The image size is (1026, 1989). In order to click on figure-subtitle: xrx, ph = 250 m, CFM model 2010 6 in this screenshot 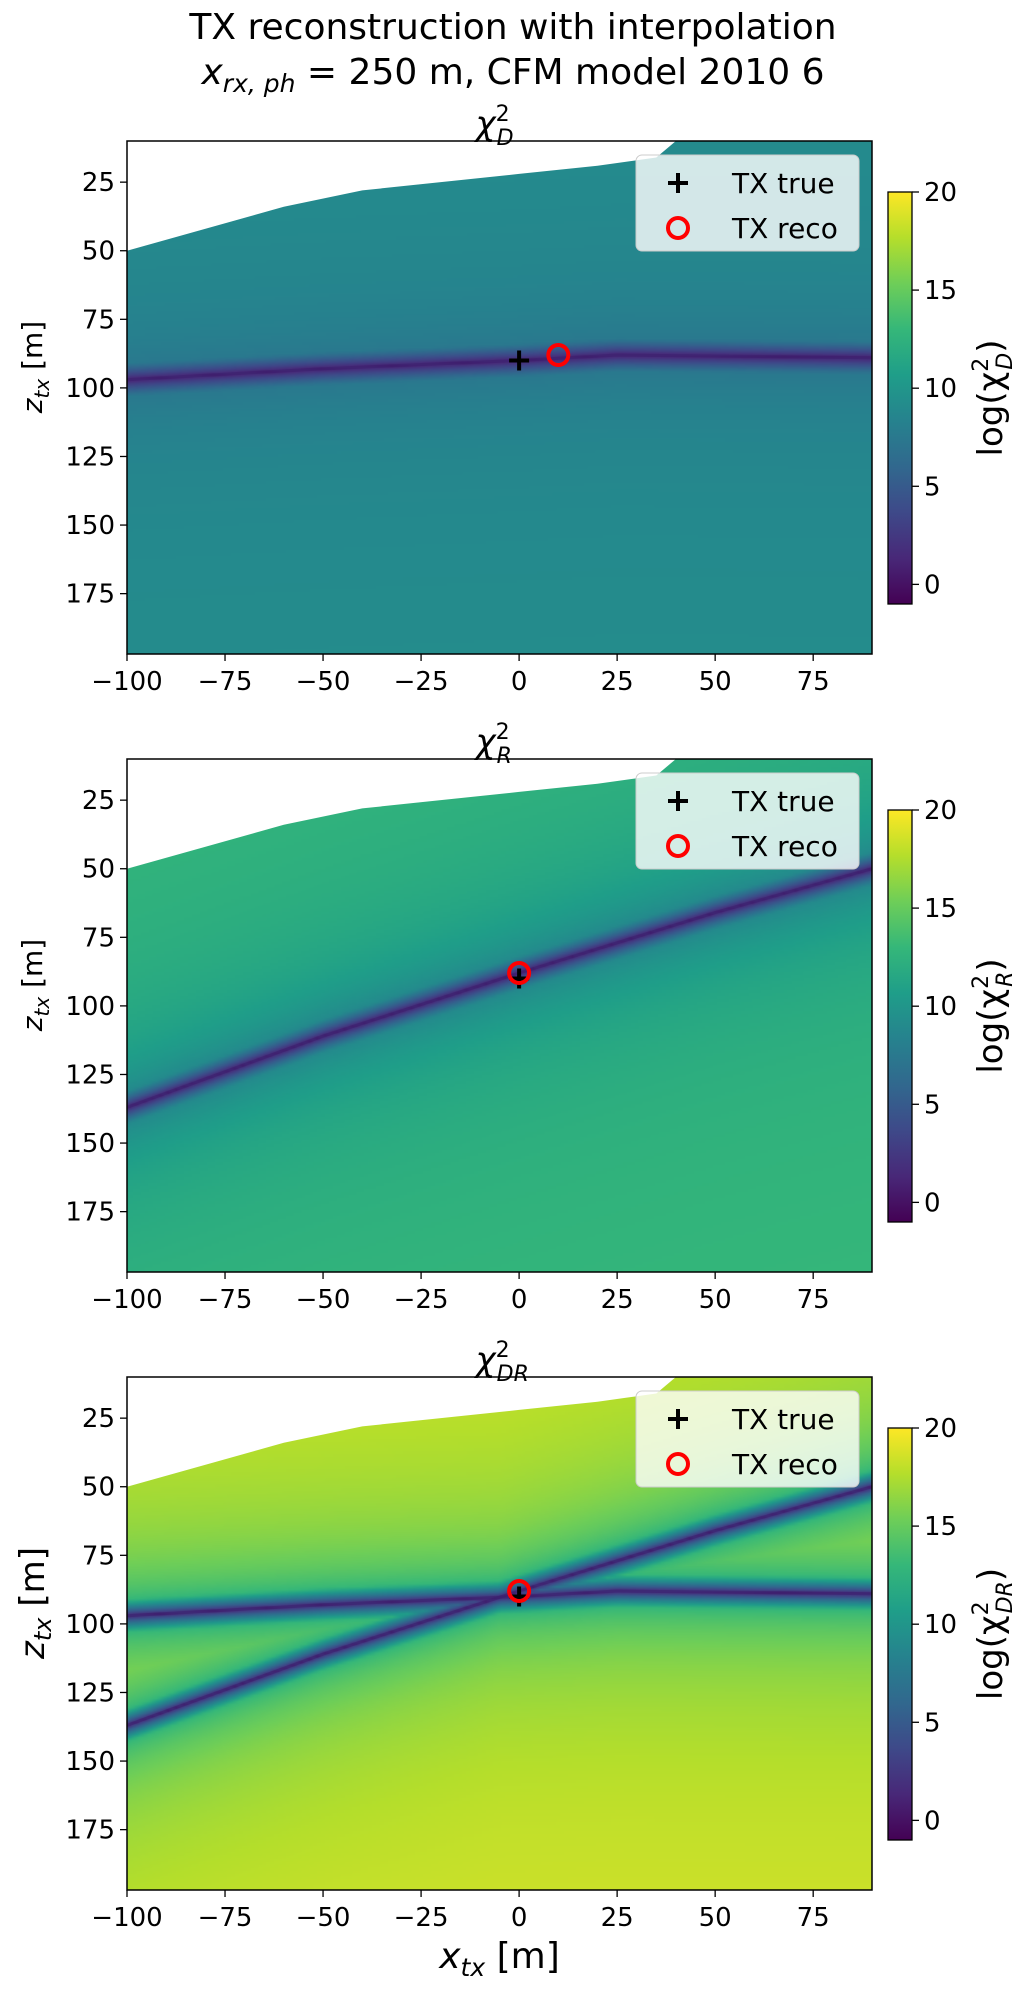, I will do `click(512, 75)`.